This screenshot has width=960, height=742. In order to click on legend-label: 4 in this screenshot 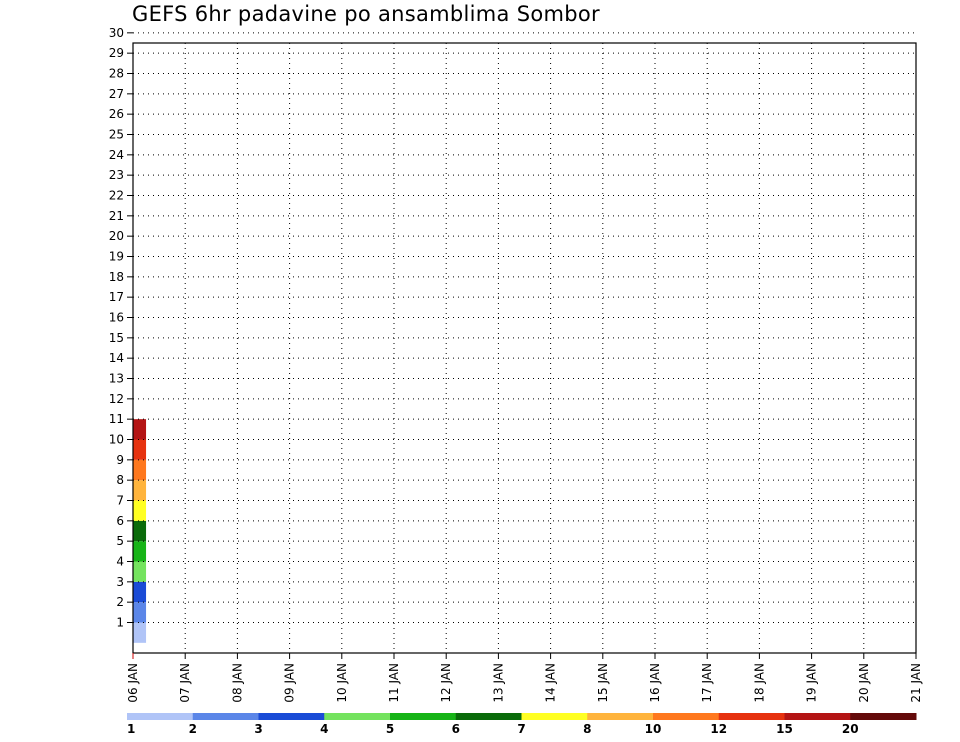, I will do `click(324, 729)`.